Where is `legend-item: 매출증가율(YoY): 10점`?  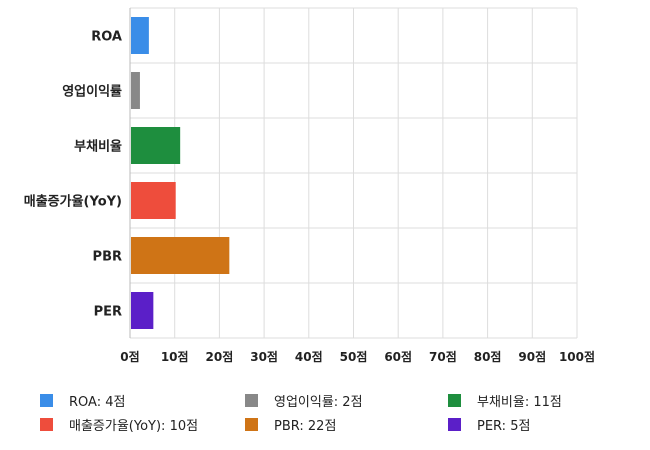 legend-item: 매출증가율(YoY): 10점 is located at coordinates (119, 424).